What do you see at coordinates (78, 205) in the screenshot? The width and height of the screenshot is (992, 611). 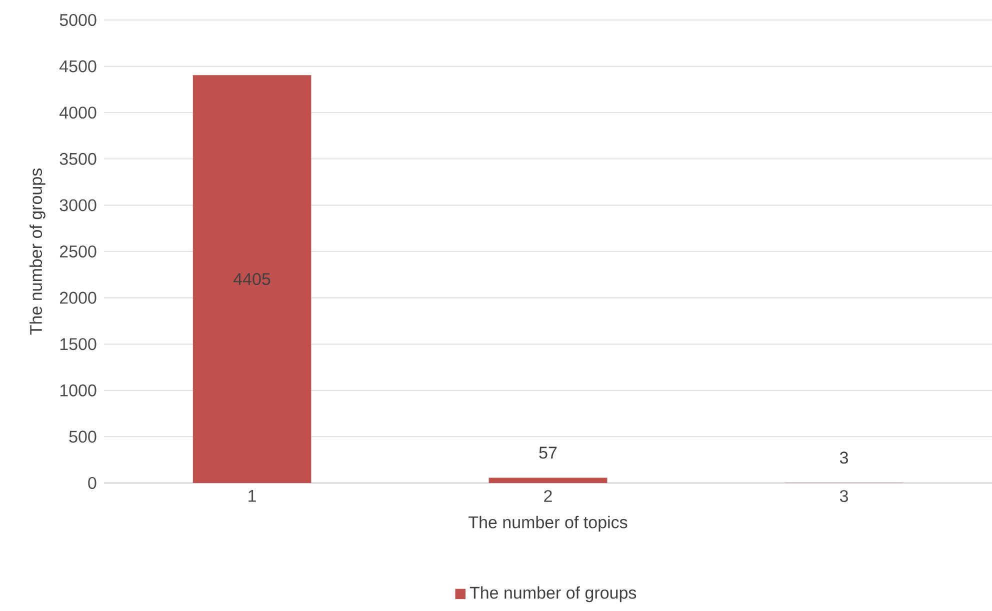 I see `y-tick-label: 3000` at bounding box center [78, 205].